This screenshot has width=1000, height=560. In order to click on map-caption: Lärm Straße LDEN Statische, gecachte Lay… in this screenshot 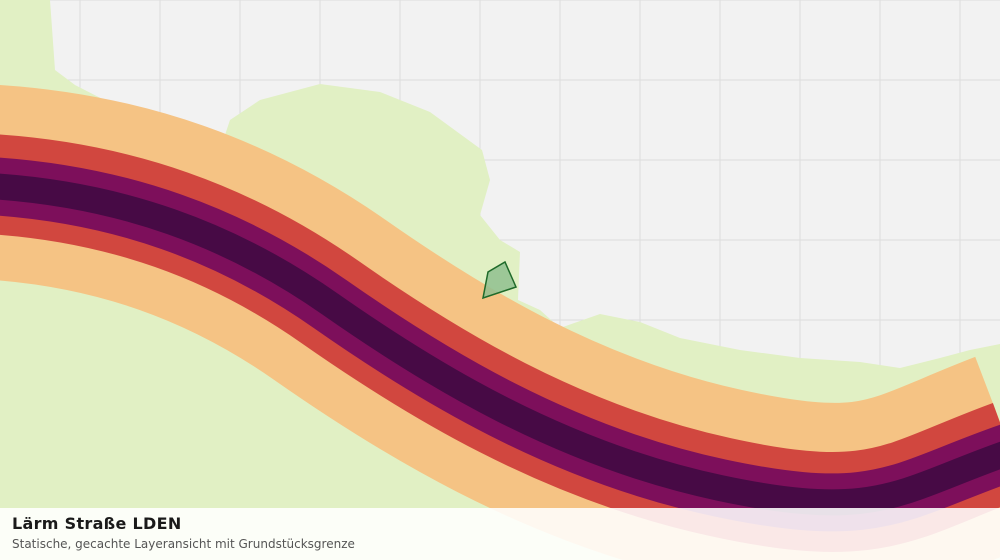, I will do `click(500, 534)`.